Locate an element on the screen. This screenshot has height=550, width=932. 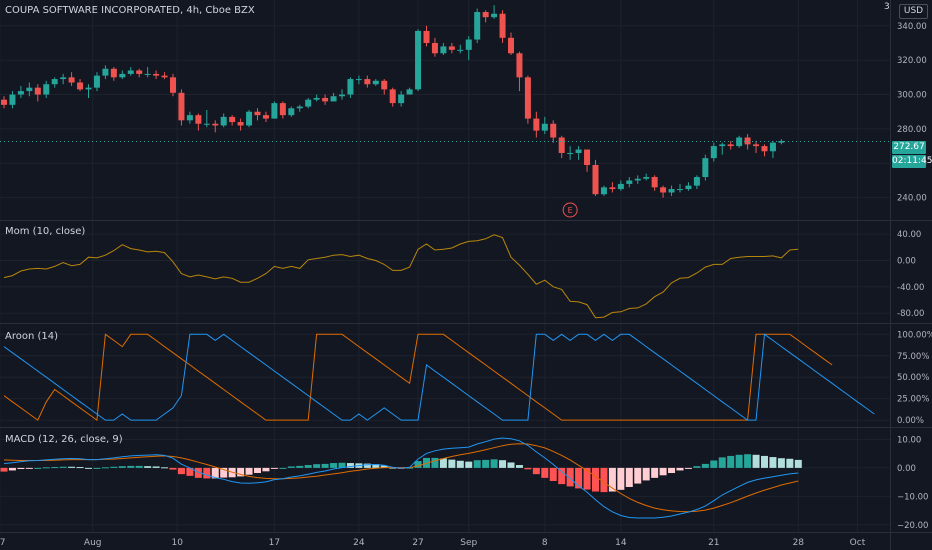
y-tick-label: -80.00 is located at coordinates (910, 314).